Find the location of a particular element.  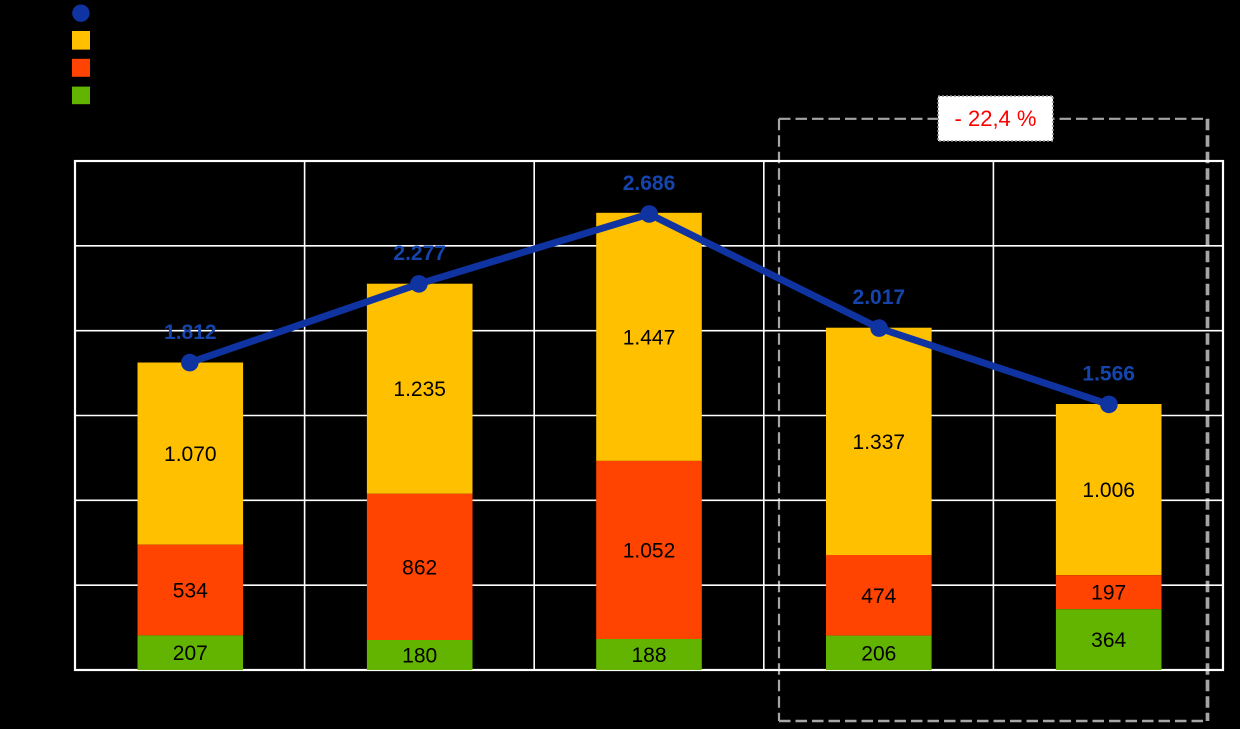

svg-text: 2.686 is located at coordinates (649, 183).